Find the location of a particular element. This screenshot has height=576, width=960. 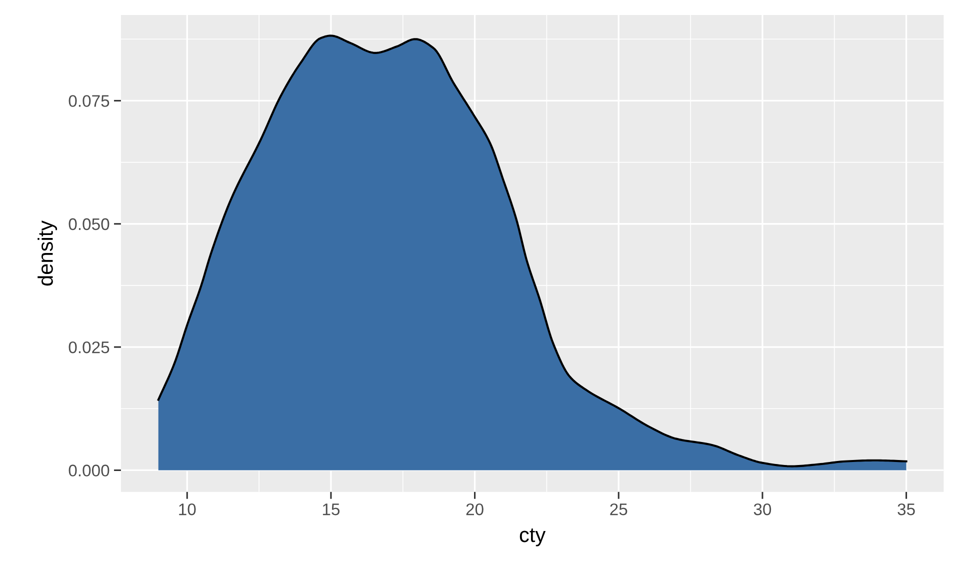

x-tick-label: 10 is located at coordinates (187, 509).